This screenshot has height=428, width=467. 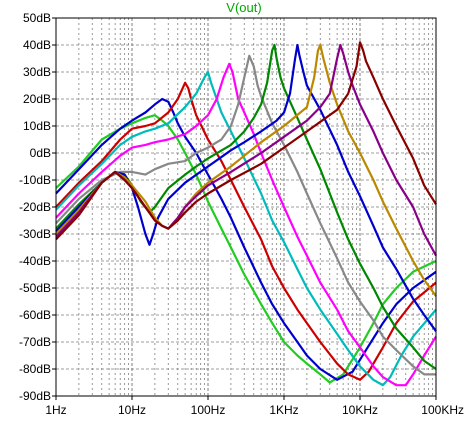 What do you see at coordinates (37, 126) in the screenshot?
I see `y-tick-label: 10dB` at bounding box center [37, 126].